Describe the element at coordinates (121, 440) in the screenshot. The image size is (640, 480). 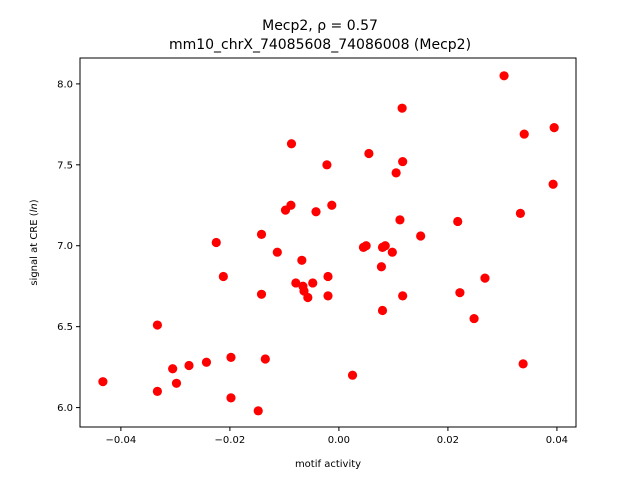
I see `x-tick-label: −0.04` at that location.